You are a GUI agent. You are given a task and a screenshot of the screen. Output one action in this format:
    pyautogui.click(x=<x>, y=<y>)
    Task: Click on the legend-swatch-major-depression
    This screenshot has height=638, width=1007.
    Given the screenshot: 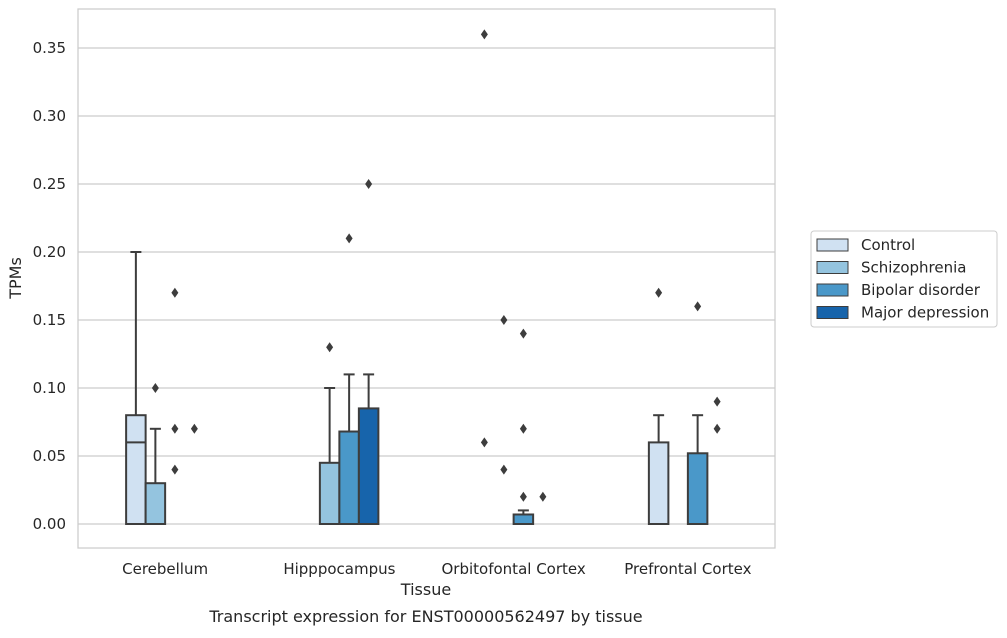 What is the action you would take?
    pyautogui.click(x=832, y=312)
    